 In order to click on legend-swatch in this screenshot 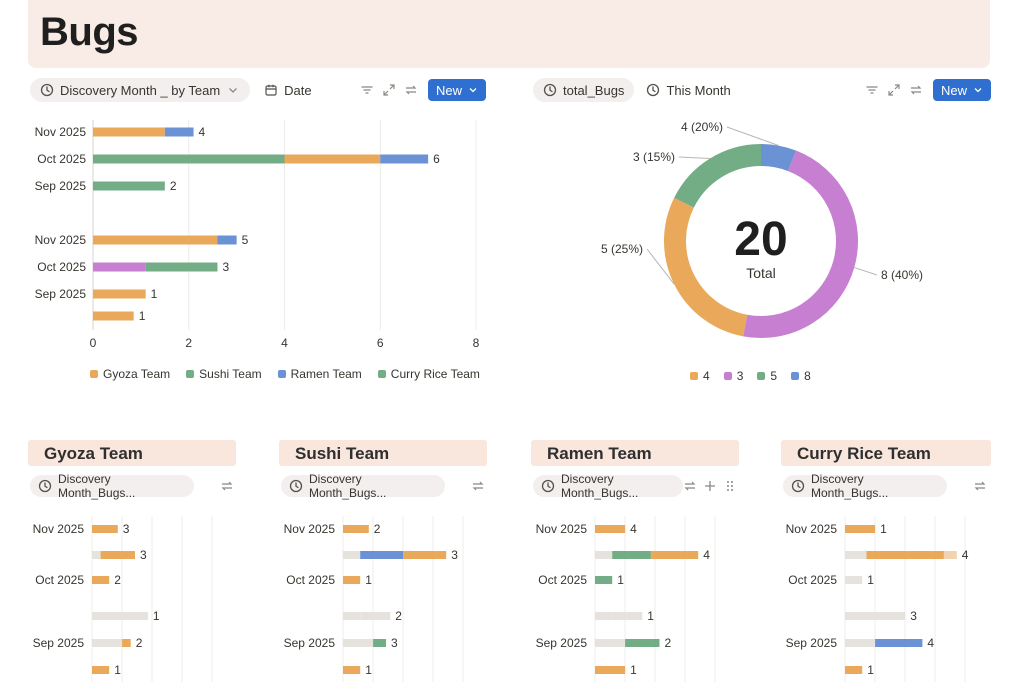, I will do `click(761, 376)`.